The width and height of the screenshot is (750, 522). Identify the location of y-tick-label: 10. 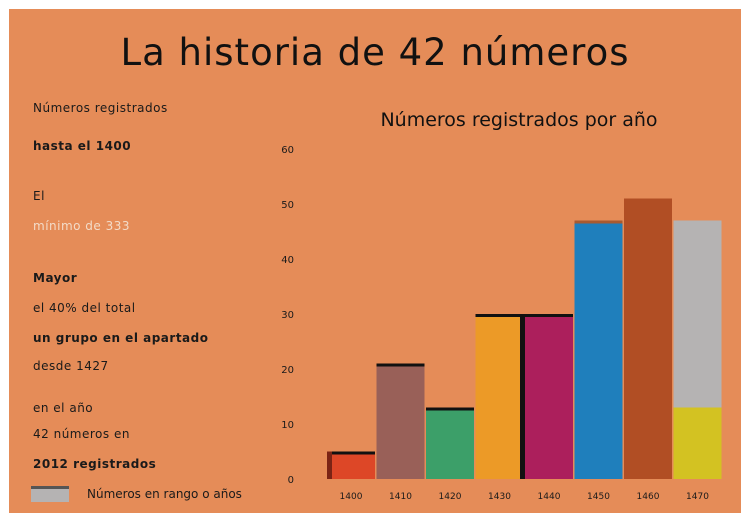
(287, 425).